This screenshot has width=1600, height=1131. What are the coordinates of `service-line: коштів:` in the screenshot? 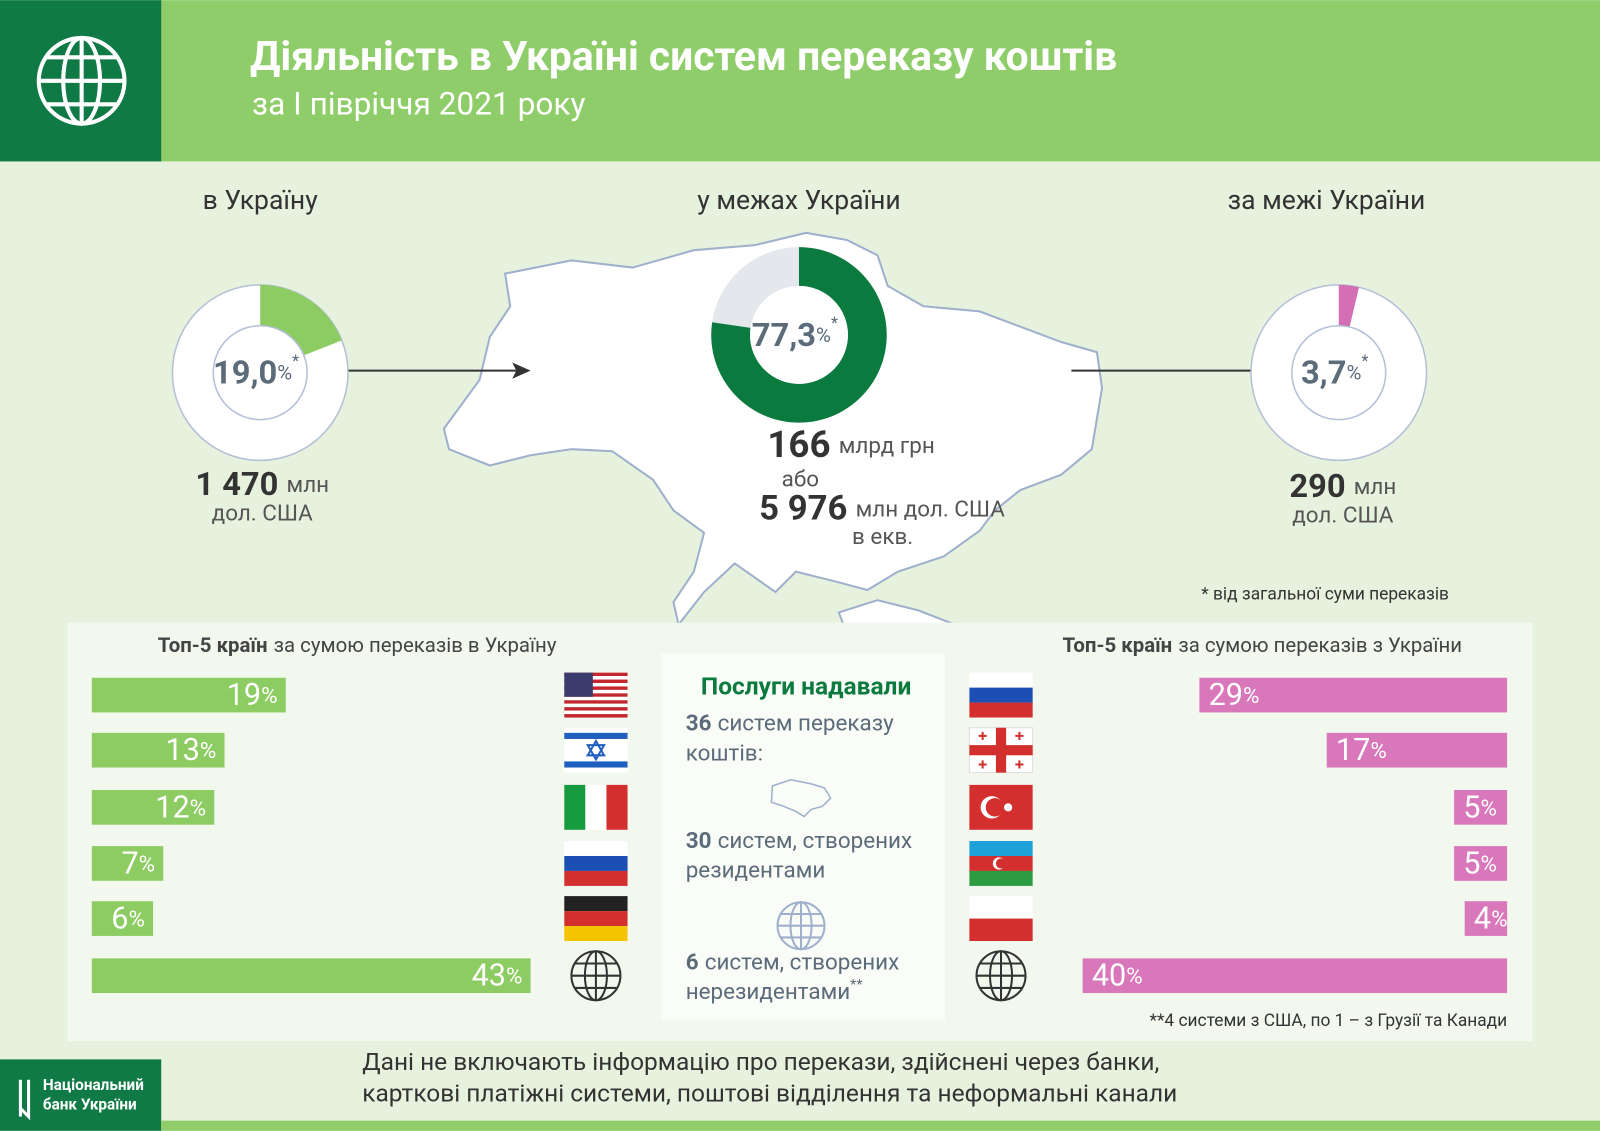 It's located at (724, 753).